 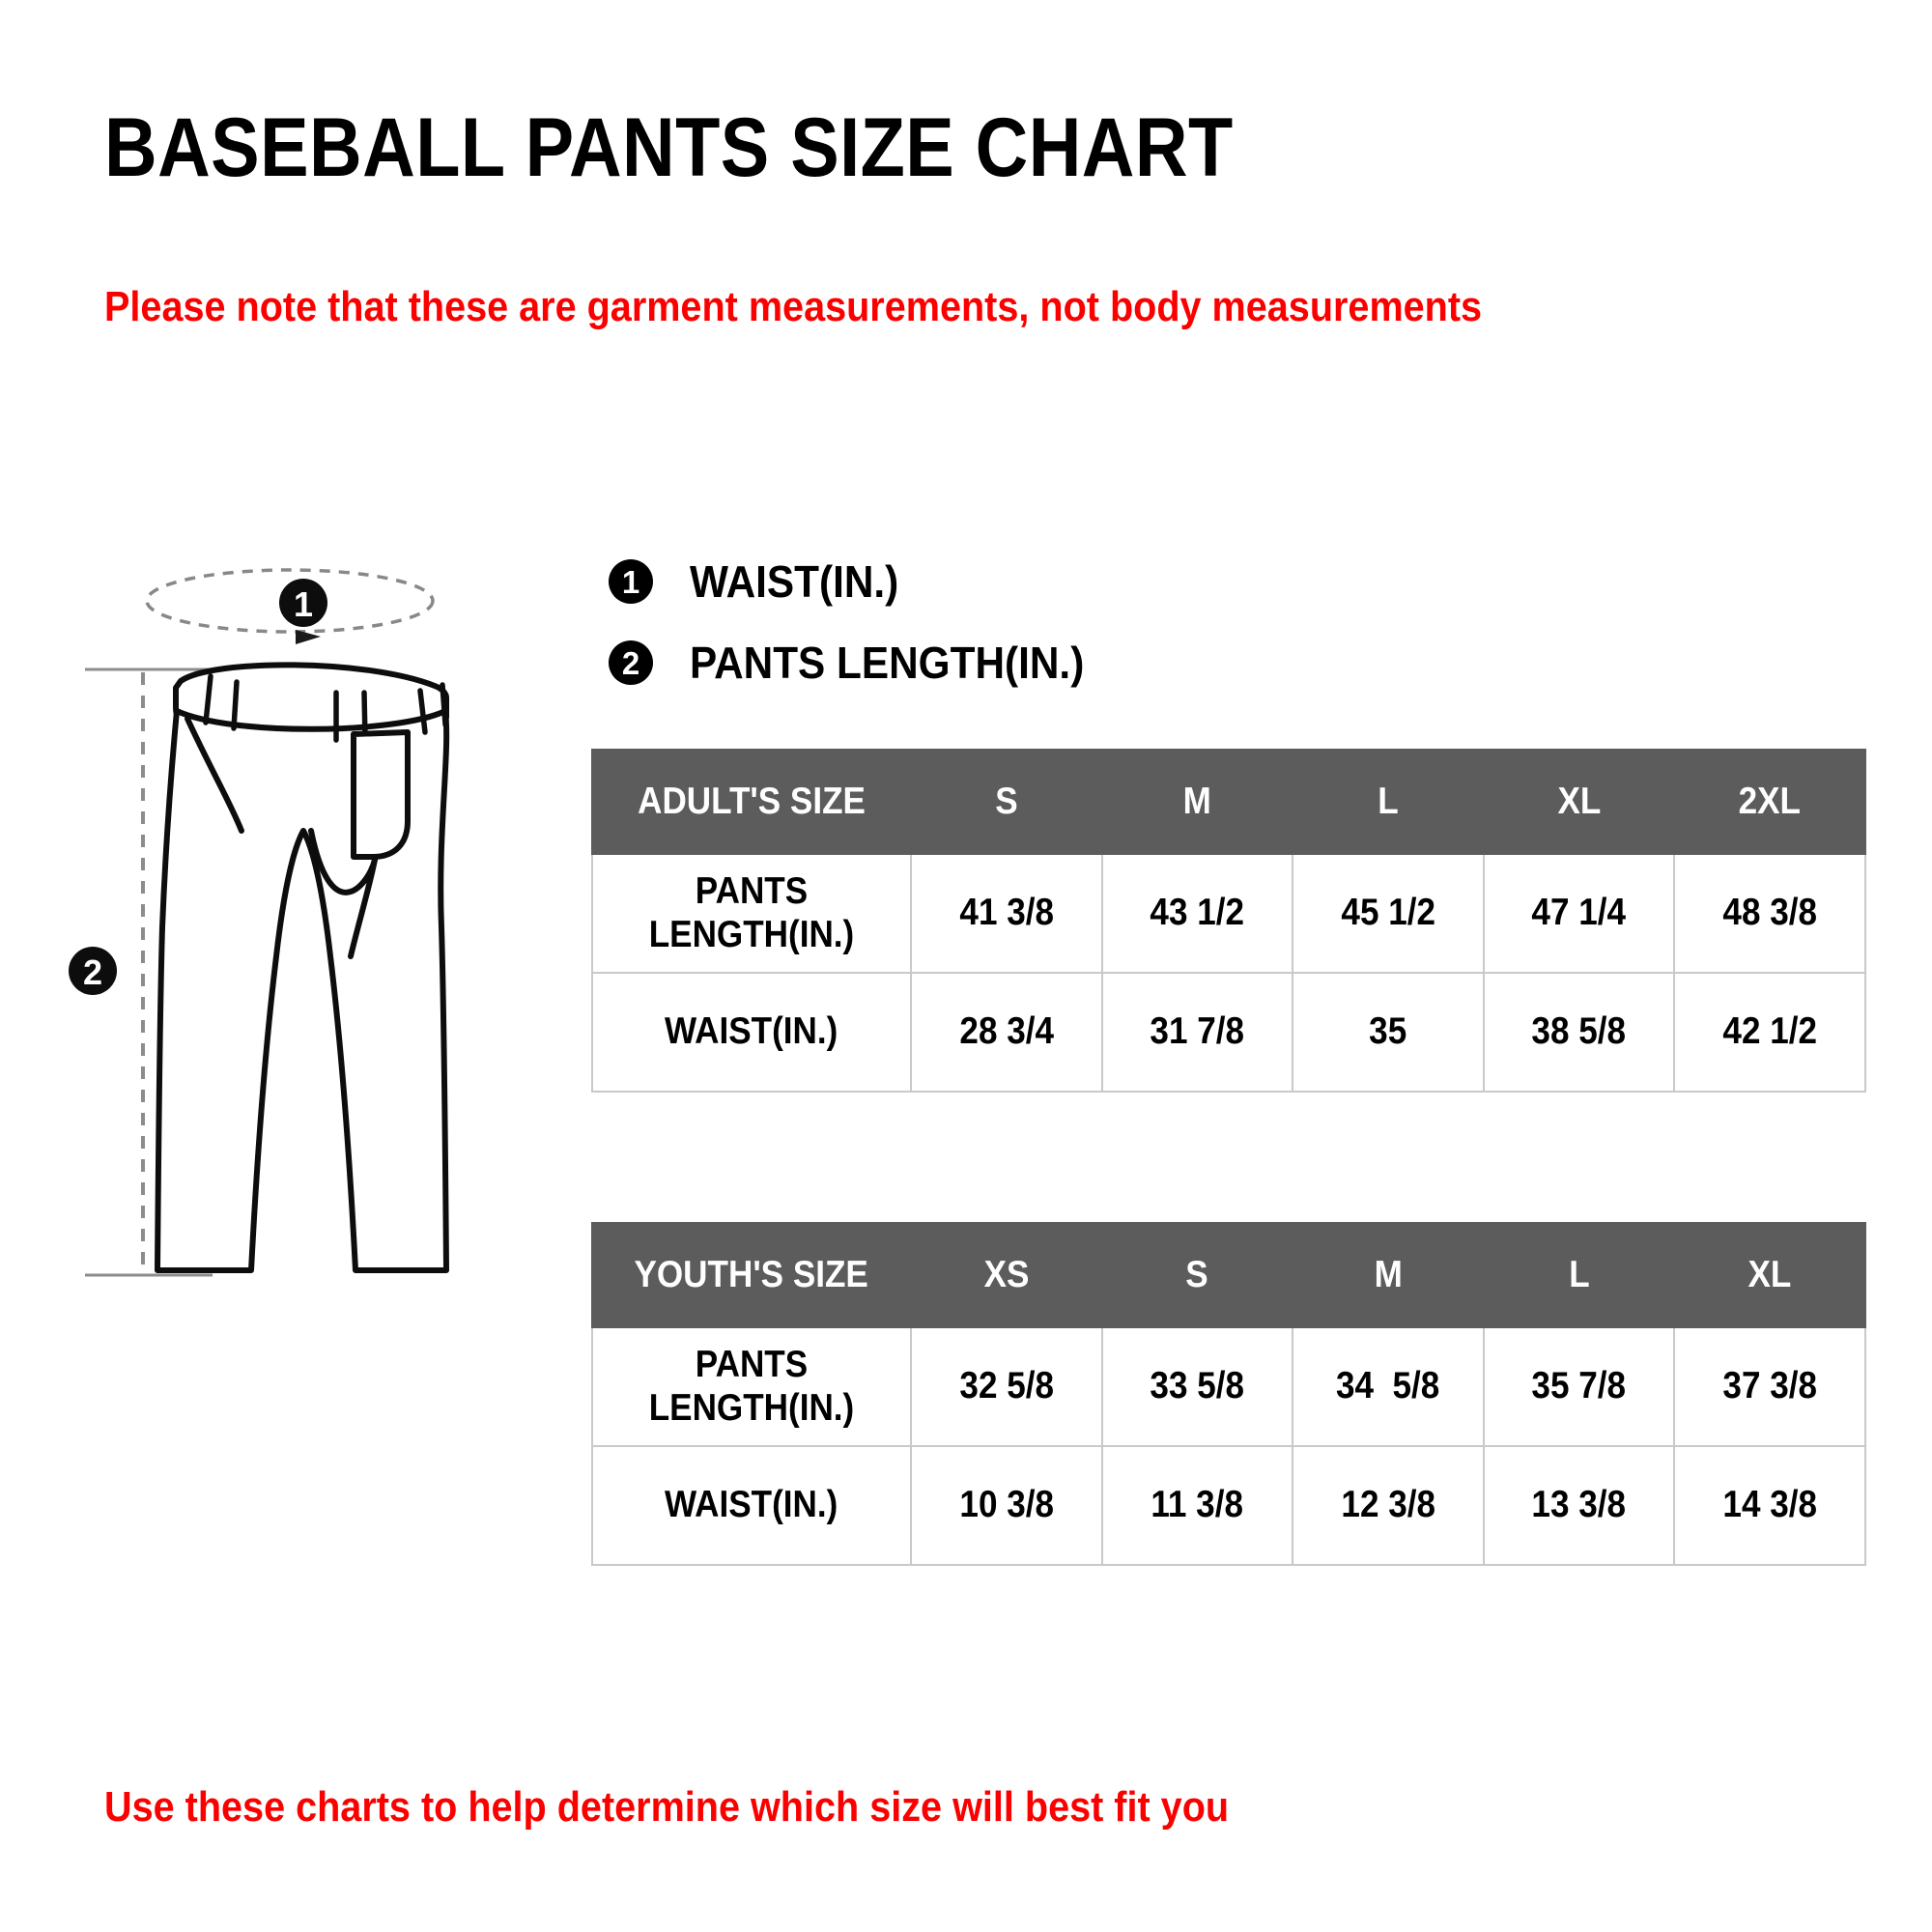 What do you see at coordinates (1197, 802) in the screenshot?
I see `adult-col-header-m: M` at bounding box center [1197, 802].